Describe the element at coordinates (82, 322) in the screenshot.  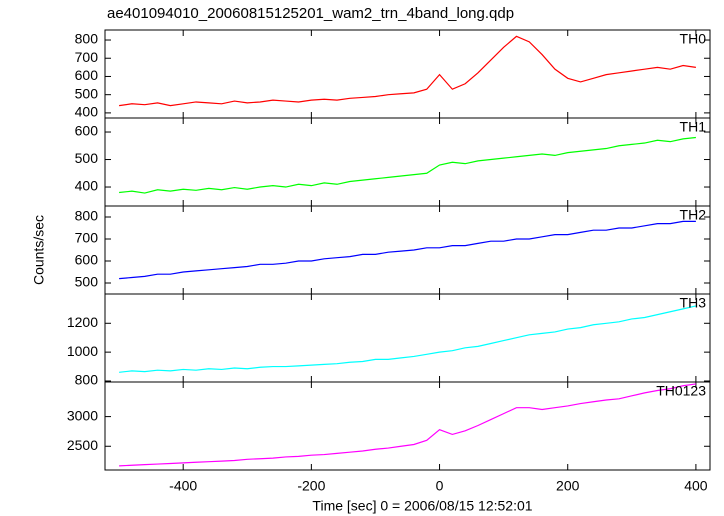
I see `y-tick-label: 1200` at that location.